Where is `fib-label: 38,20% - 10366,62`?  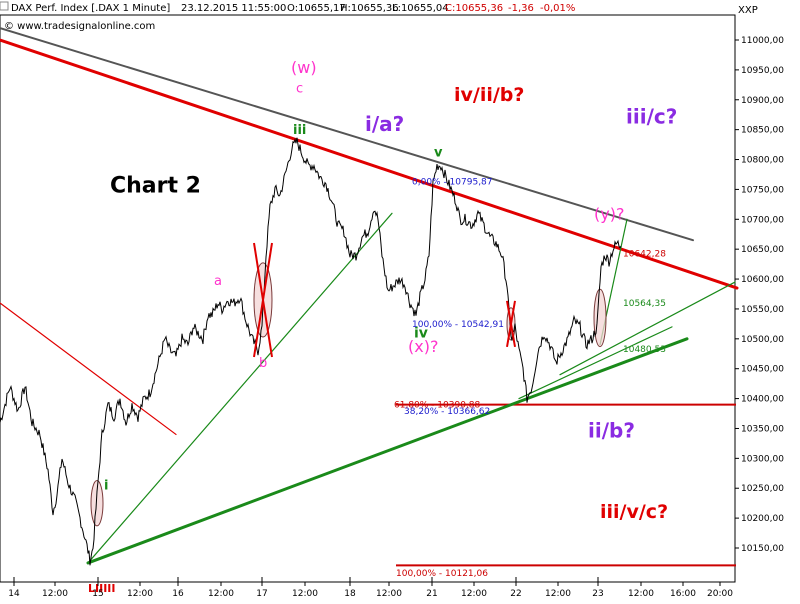 fib-label: 38,20% - 10366,62 is located at coordinates (447, 412).